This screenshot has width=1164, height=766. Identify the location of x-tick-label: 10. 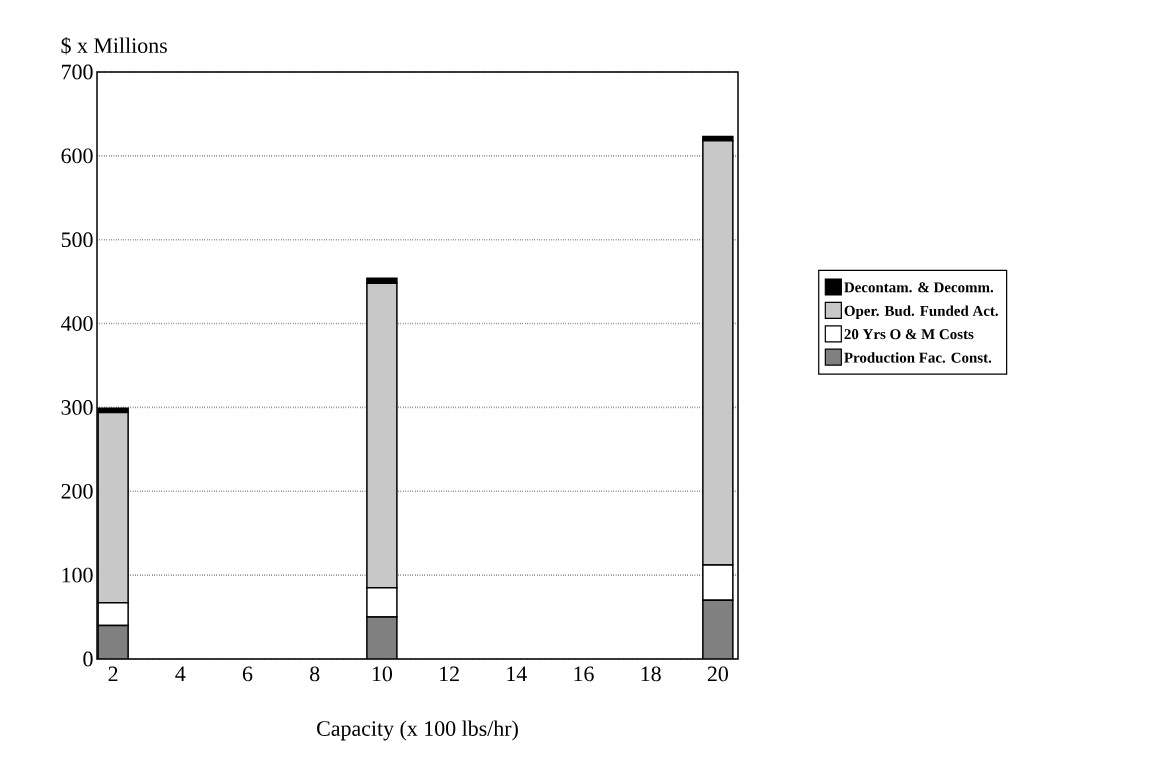
(382, 674).